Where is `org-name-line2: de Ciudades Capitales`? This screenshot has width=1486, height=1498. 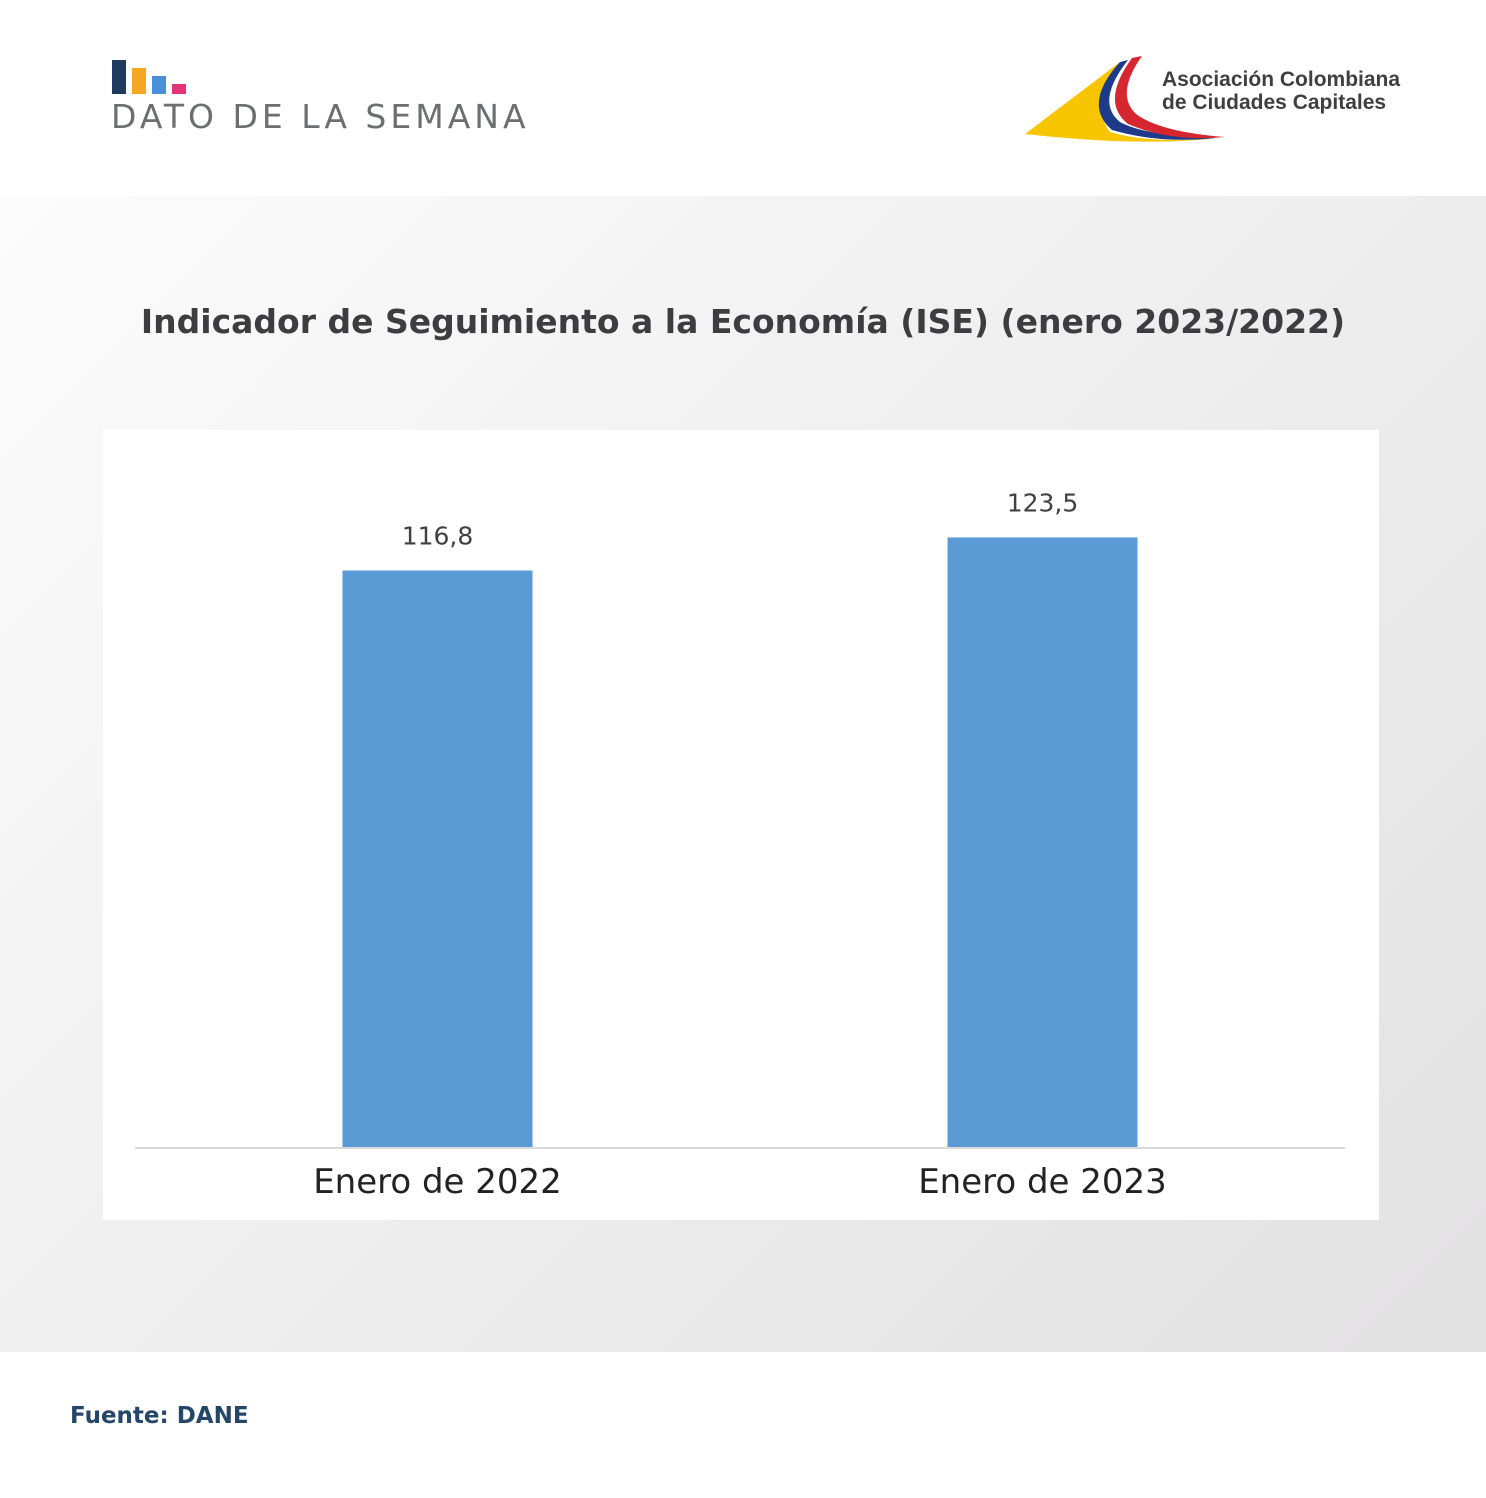
org-name-line2: de Ciudades Capitales is located at coordinates (1274, 102).